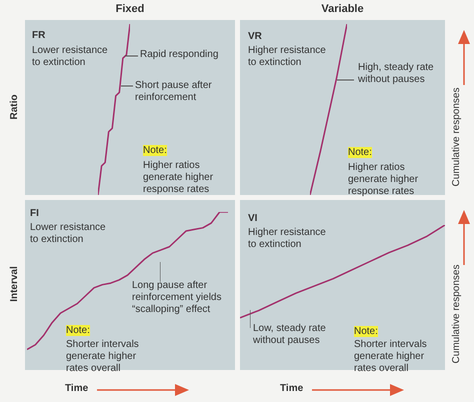  Describe the element at coordinates (15, 284) in the screenshot. I see `y-axis-title: Interval` at that location.